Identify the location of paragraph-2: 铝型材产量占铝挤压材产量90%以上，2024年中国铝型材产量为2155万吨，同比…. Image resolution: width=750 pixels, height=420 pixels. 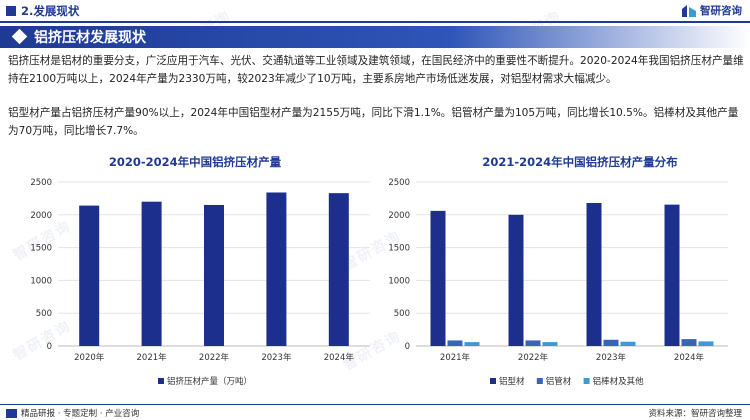
(373, 122).